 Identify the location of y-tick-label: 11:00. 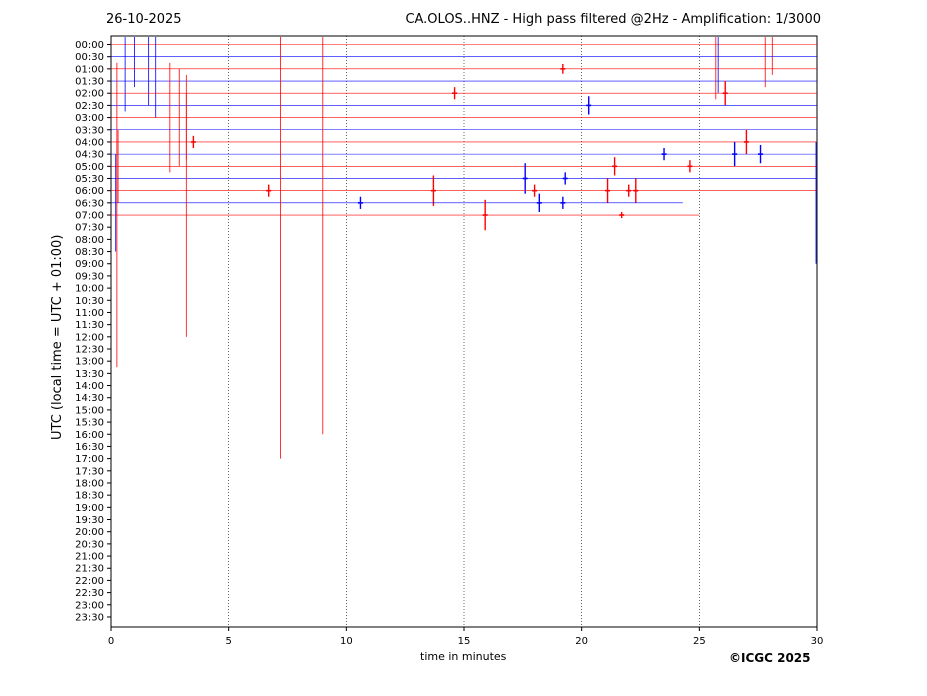
(89, 313).